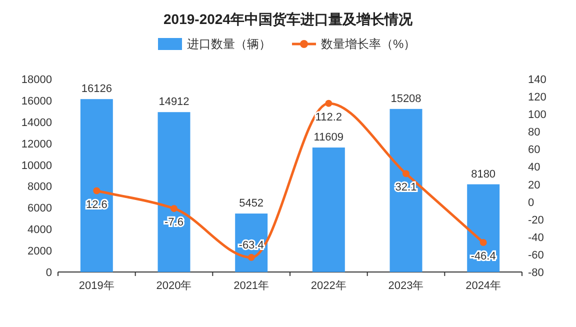 The width and height of the screenshot is (576, 327). Describe the element at coordinates (36, 144) in the screenshot. I see `y-tick-label: 12000` at that location.